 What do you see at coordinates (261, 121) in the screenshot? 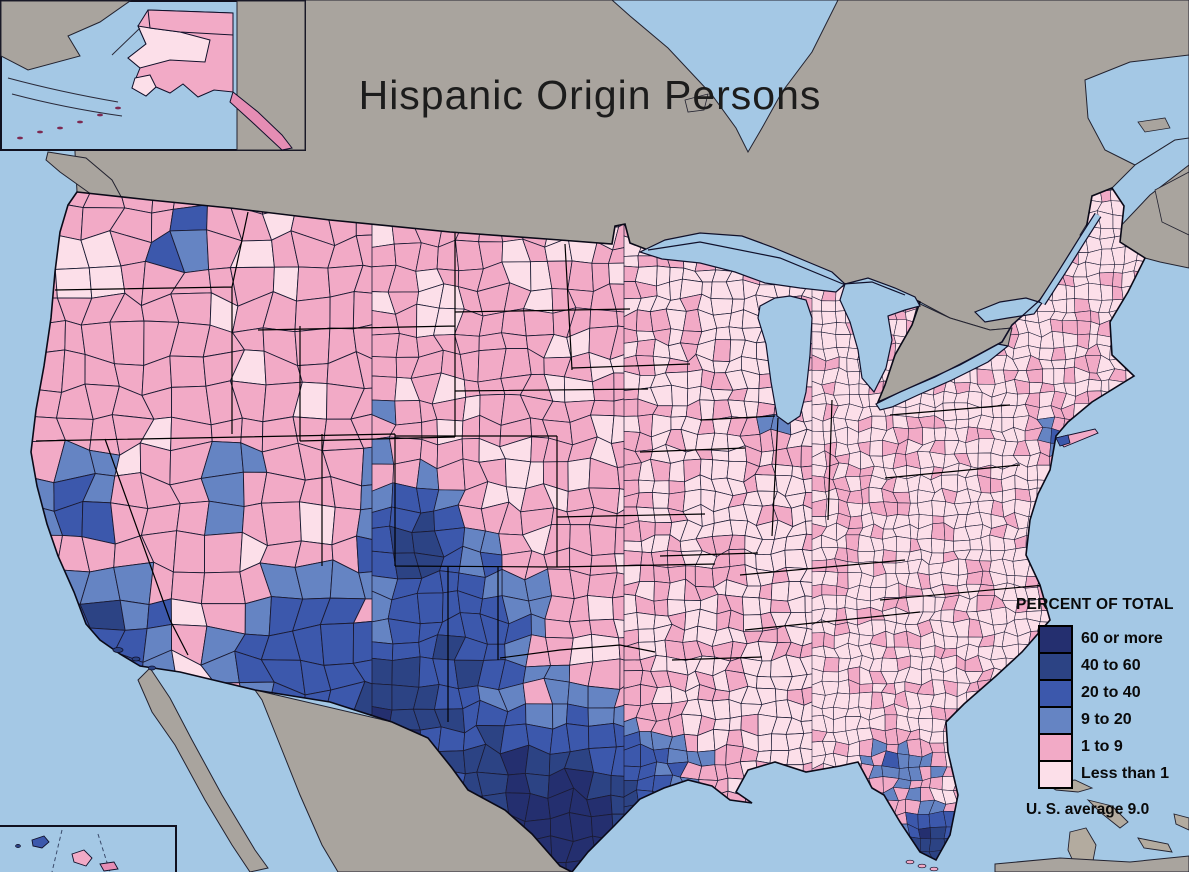
I see `alaska-panhandle` at bounding box center [261, 121].